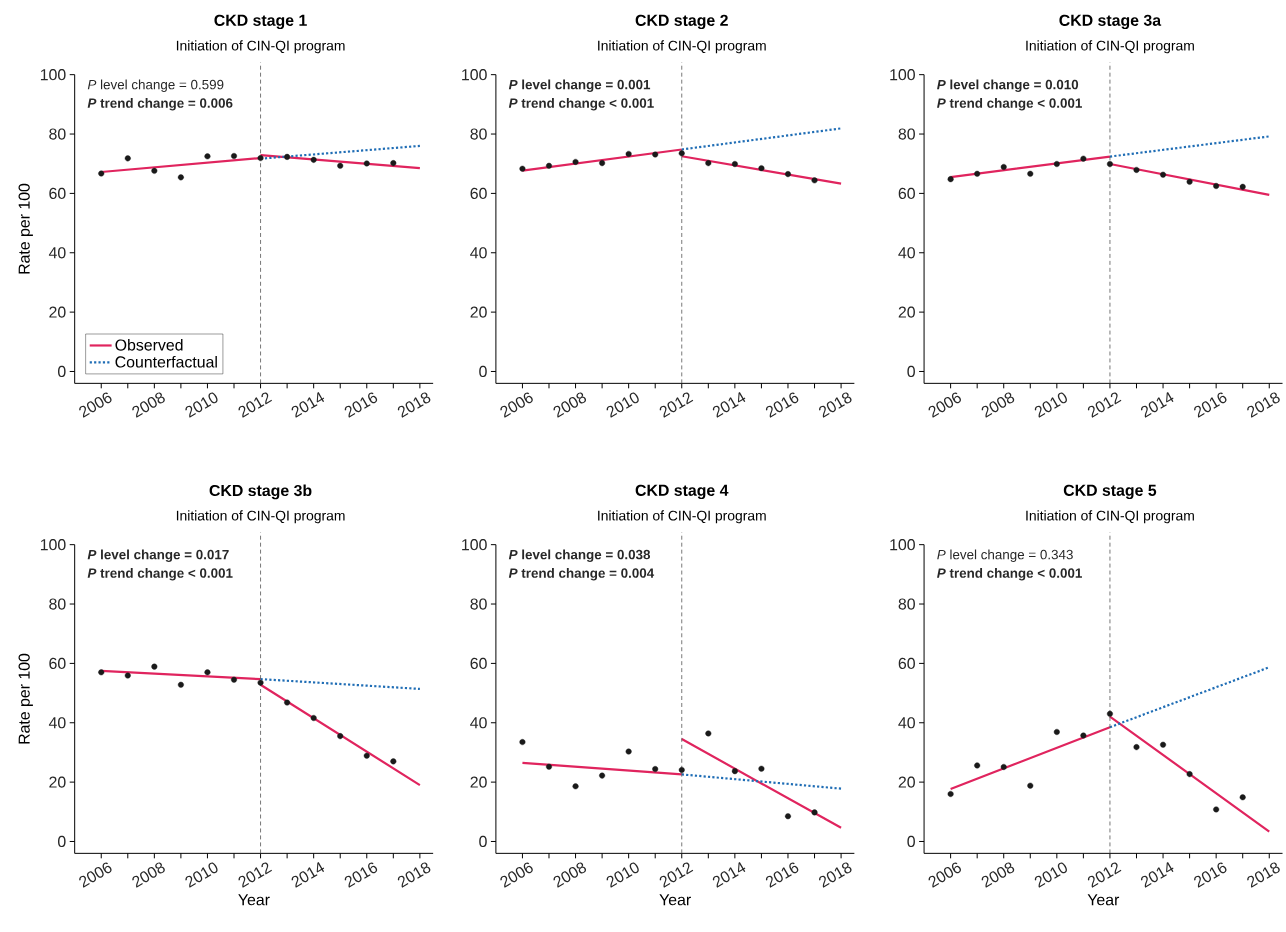 The image size is (1286, 932). Describe the element at coordinates (1008, 86) in the screenshot. I see `text: P level change = 0.010` at that location.